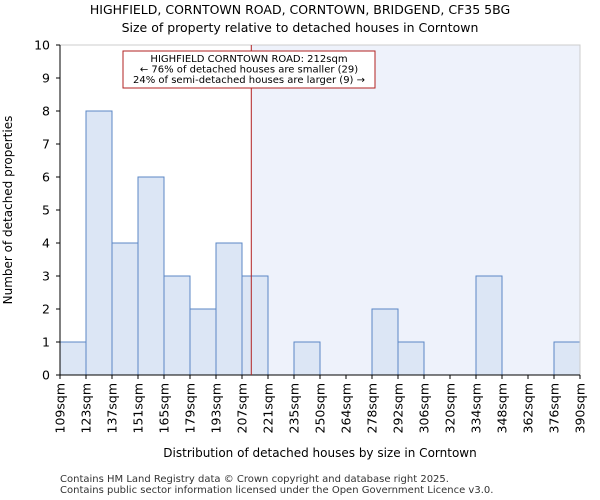 The height and width of the screenshot is (500, 600). What do you see at coordinates (164, 408) in the screenshot?
I see `x-tick-label: 165sqm` at bounding box center [164, 408].